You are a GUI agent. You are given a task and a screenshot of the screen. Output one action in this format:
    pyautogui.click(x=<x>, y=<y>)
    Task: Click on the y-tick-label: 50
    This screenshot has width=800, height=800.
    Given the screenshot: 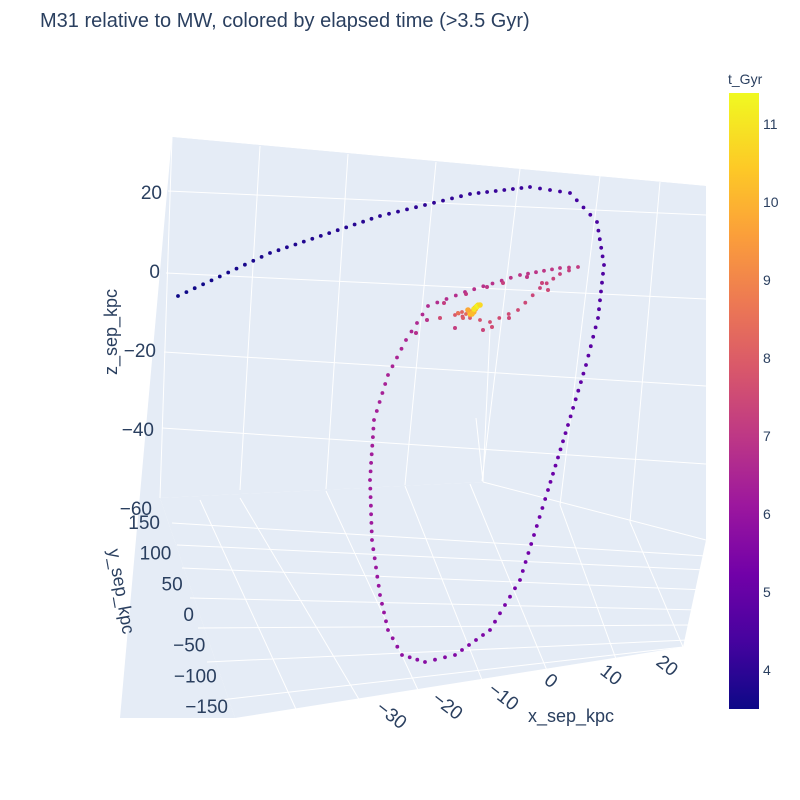 What is the action you would take?
    pyautogui.click(x=172, y=584)
    